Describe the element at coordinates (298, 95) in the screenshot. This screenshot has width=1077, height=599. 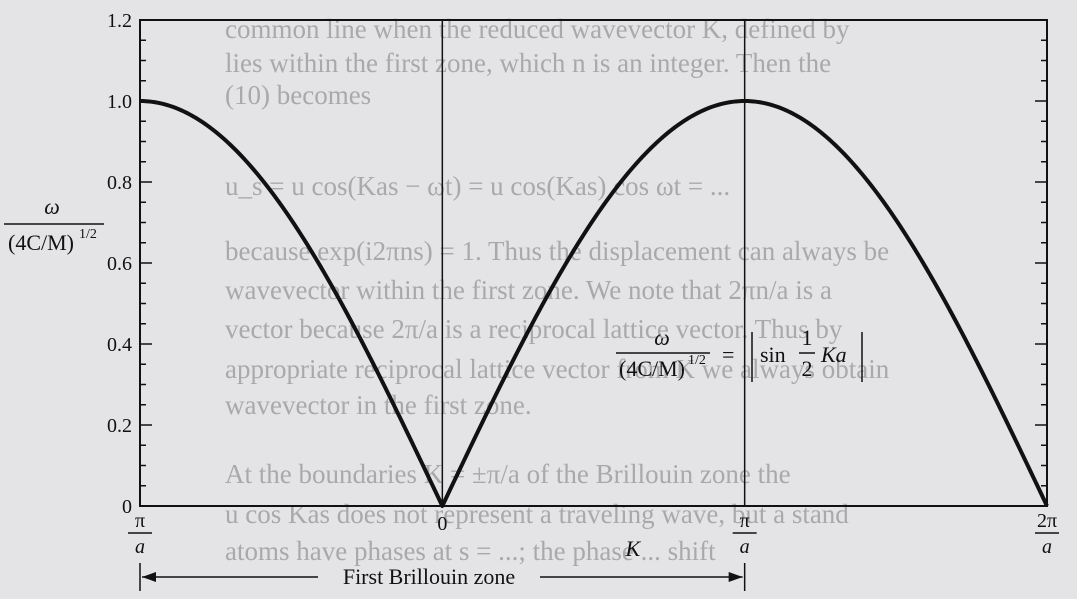
I see `background-text-line: (10) becomes` at that location.